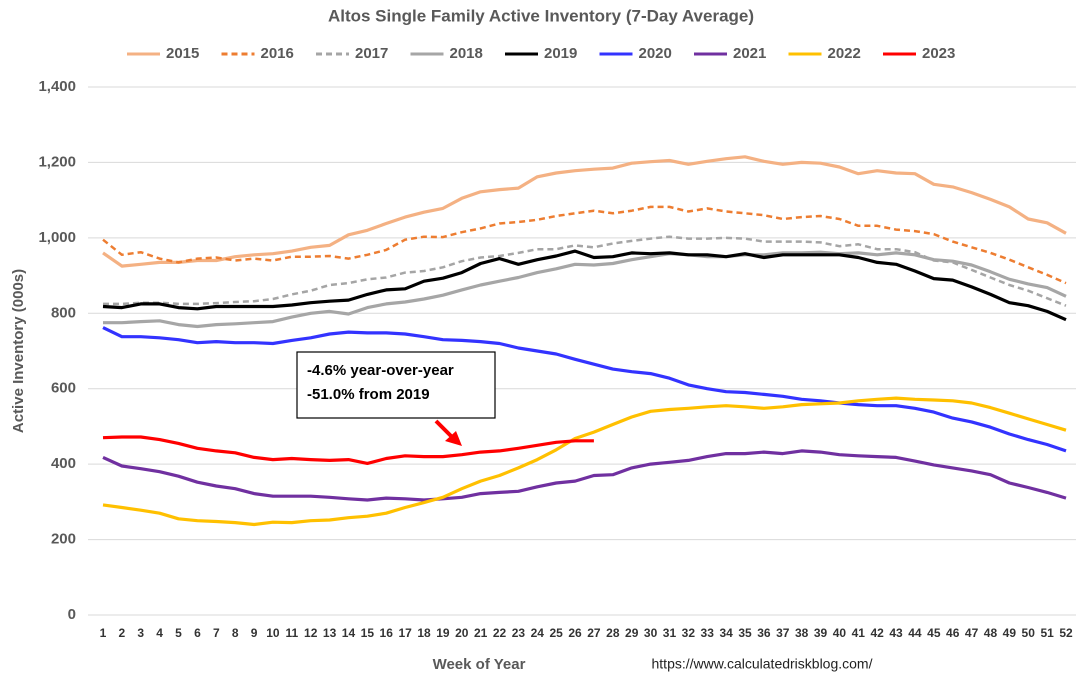 The image size is (1082, 678). I want to click on x-tick-label: 28, so click(613, 633).